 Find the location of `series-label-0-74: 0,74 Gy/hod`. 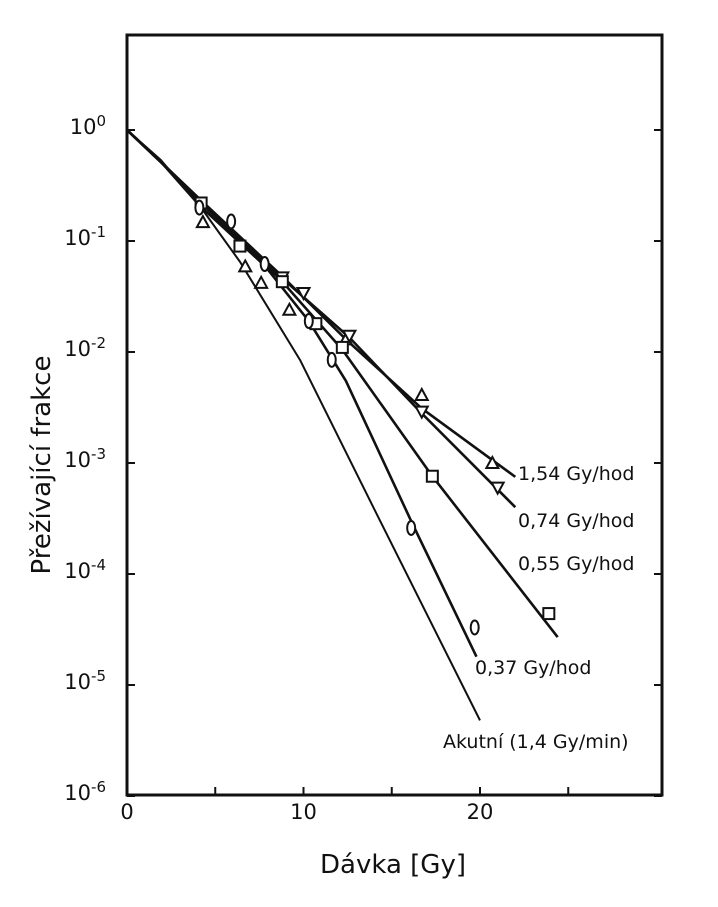

series-label-0-74: 0,74 Gy/hod is located at coordinates (576, 521).